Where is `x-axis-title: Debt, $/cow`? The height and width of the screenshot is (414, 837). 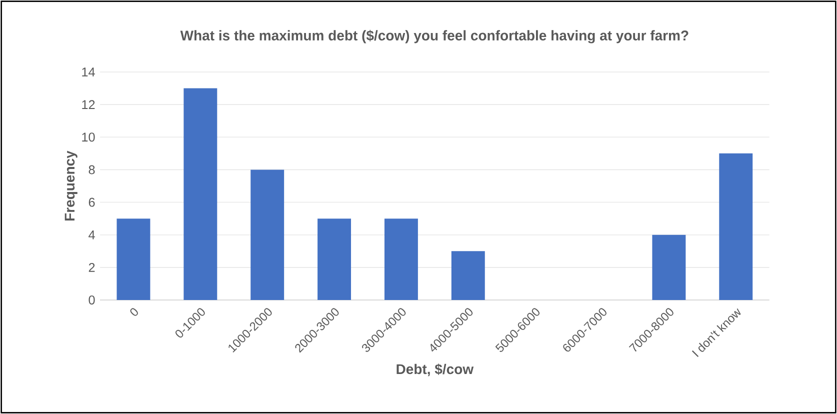
x-axis-title: Debt, $/cow is located at coordinates (435, 370).